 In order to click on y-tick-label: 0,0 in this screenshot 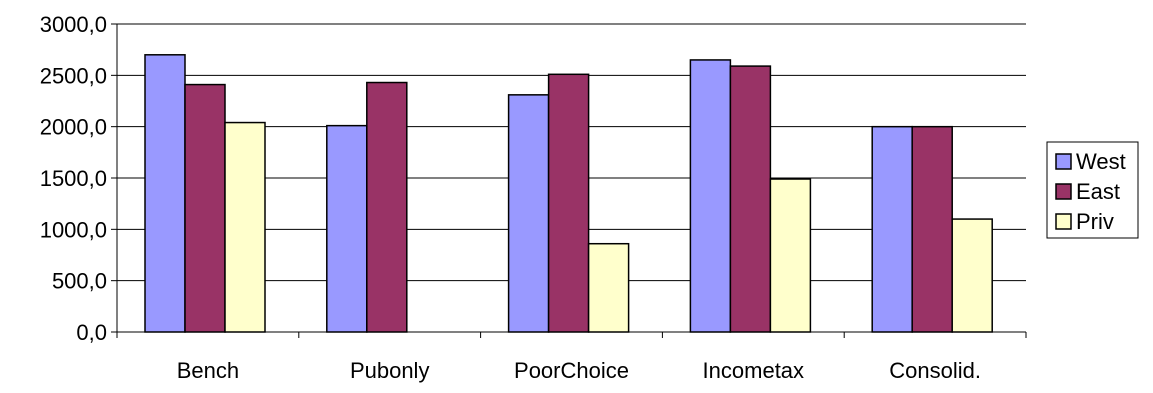, I will do `click(91, 332)`.